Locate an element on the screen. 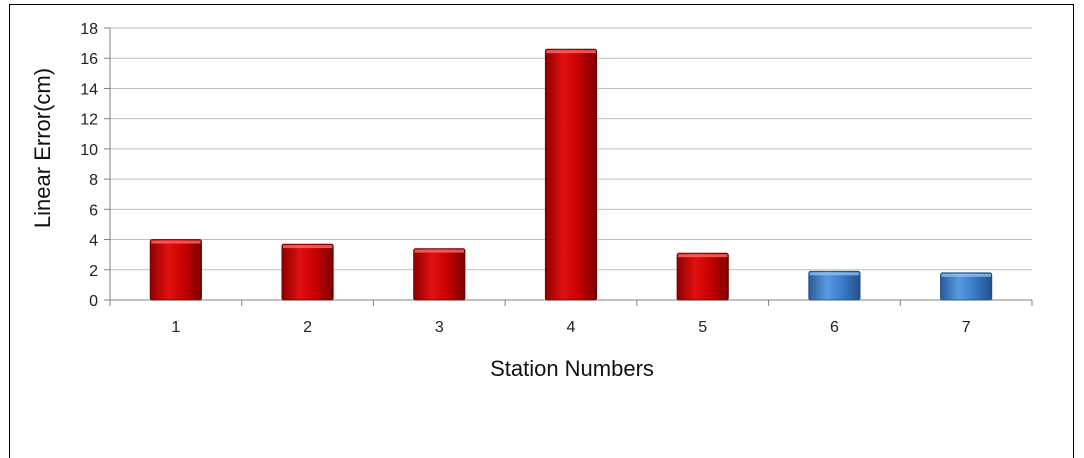  y-tick-label: 4 is located at coordinates (93, 241).